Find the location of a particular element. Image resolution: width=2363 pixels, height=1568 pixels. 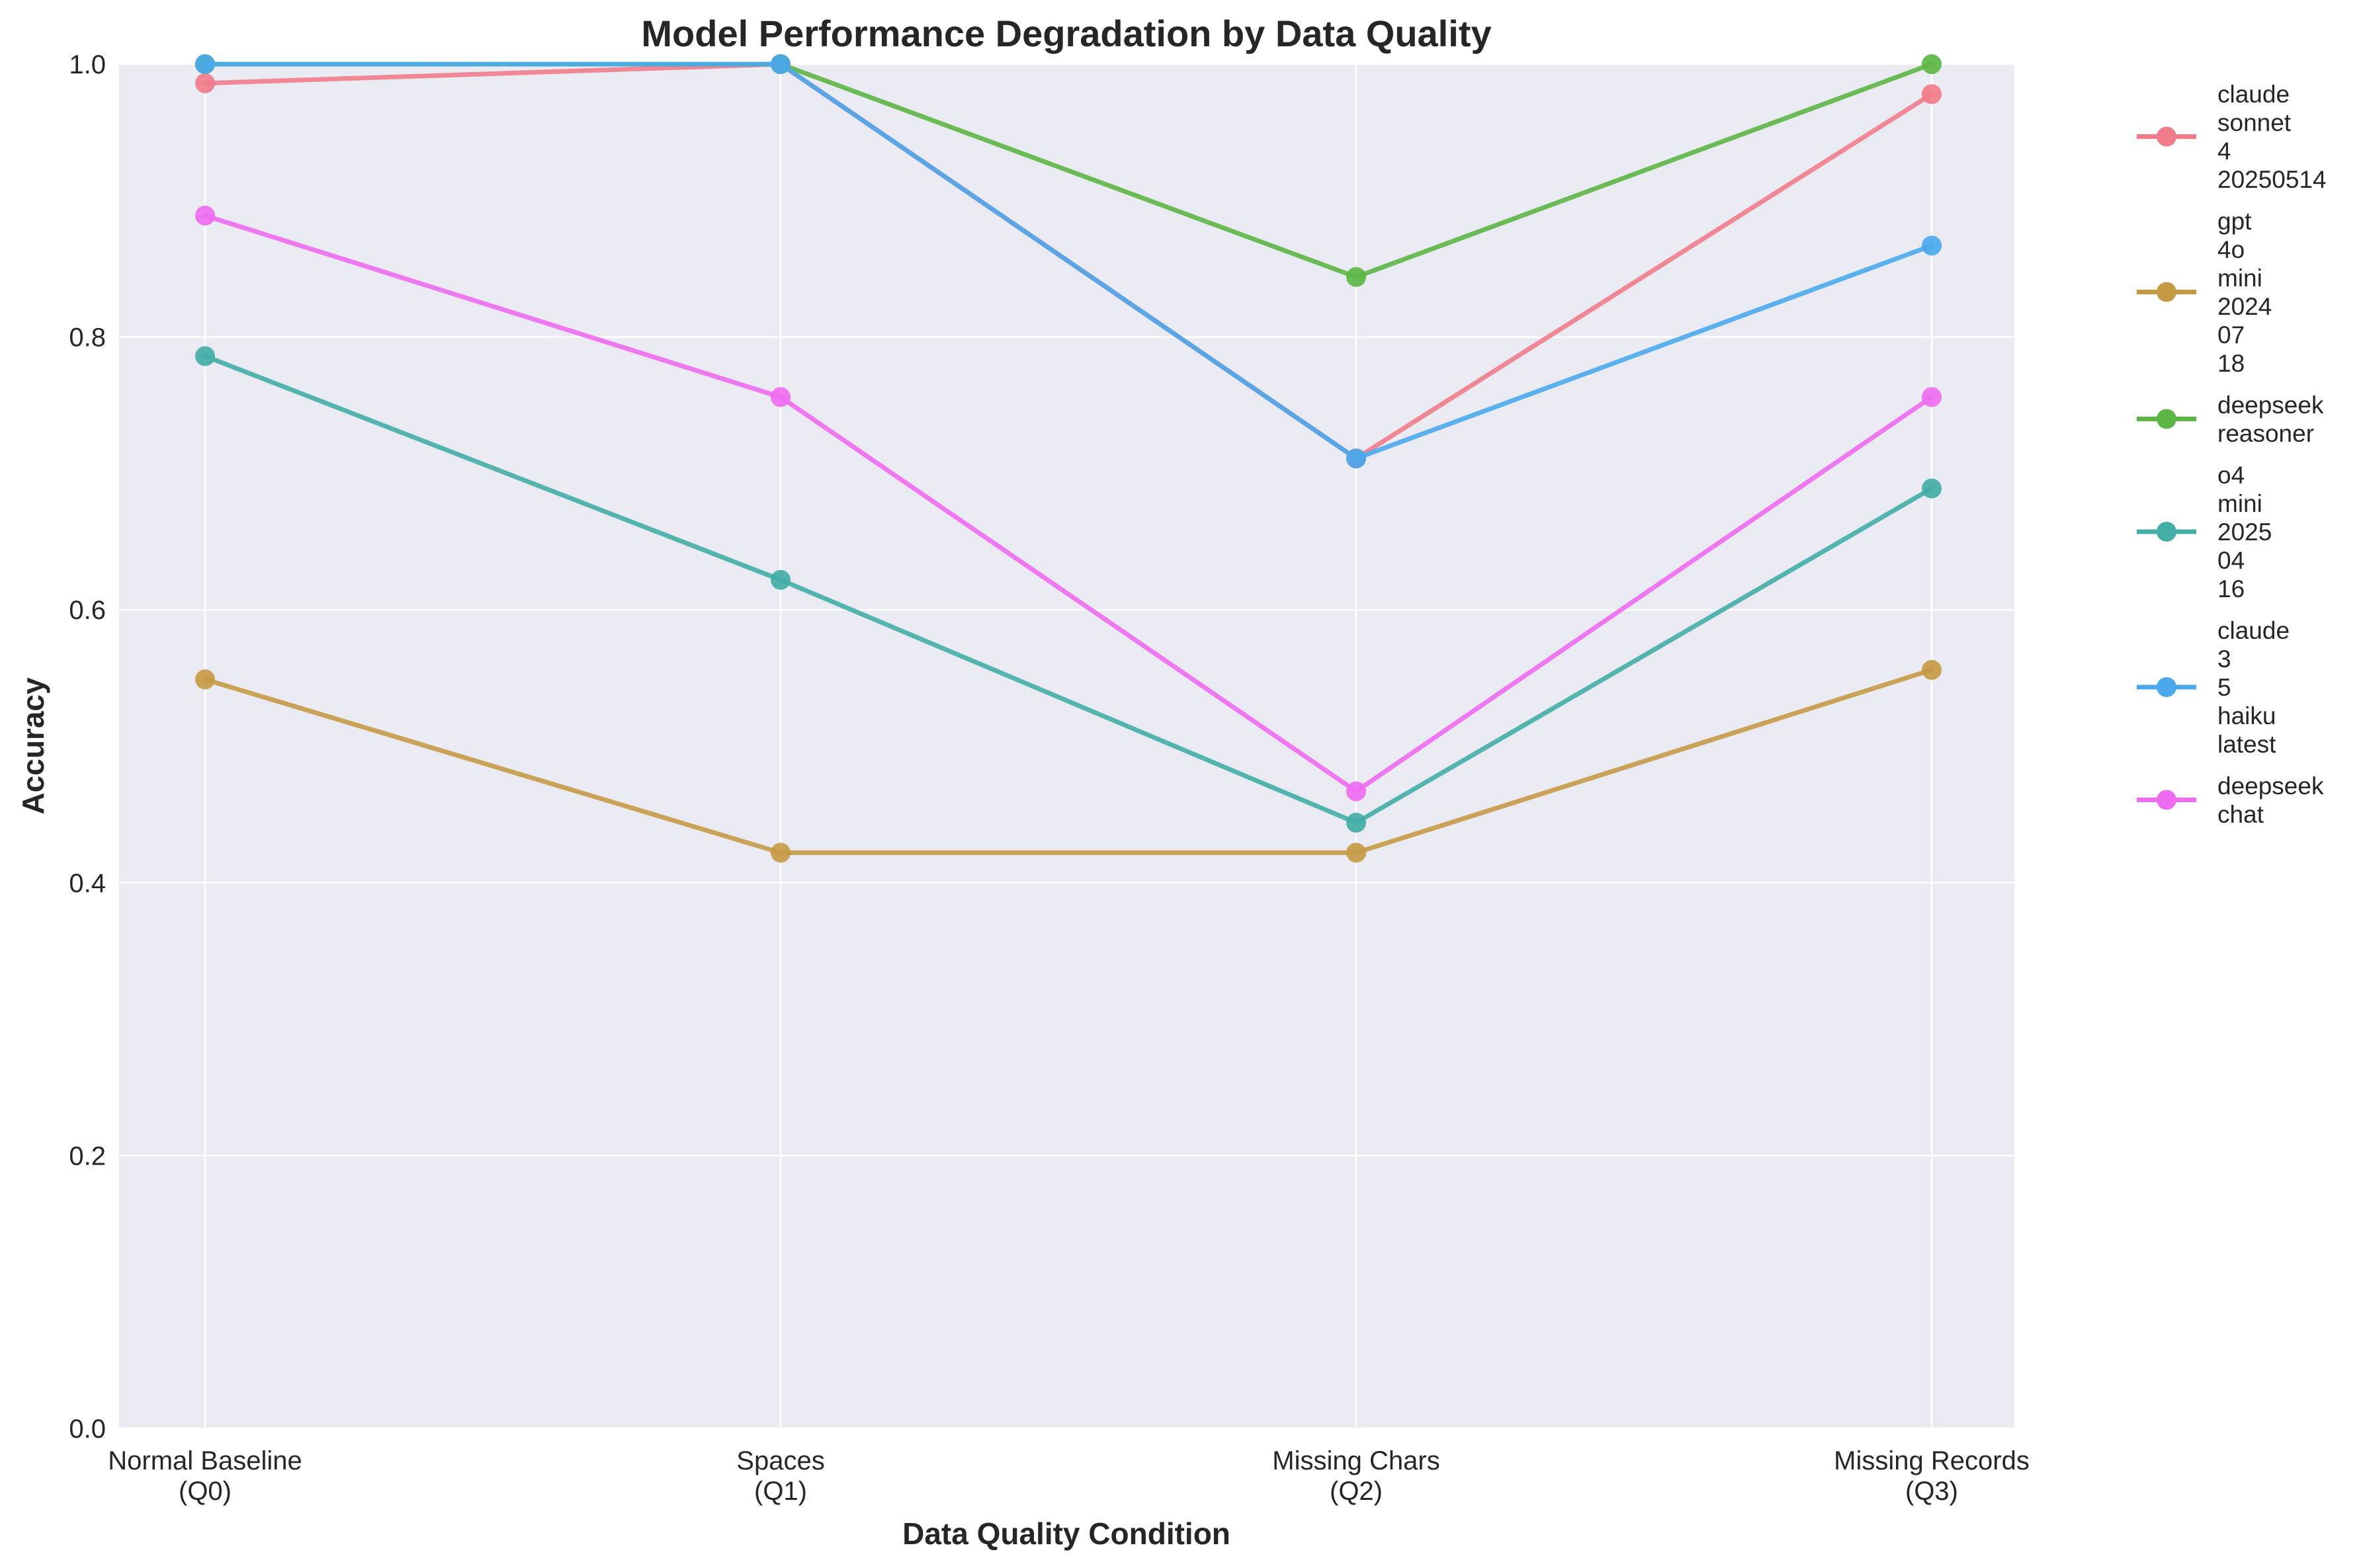

legend-label-line: 07 is located at coordinates (2231, 335).